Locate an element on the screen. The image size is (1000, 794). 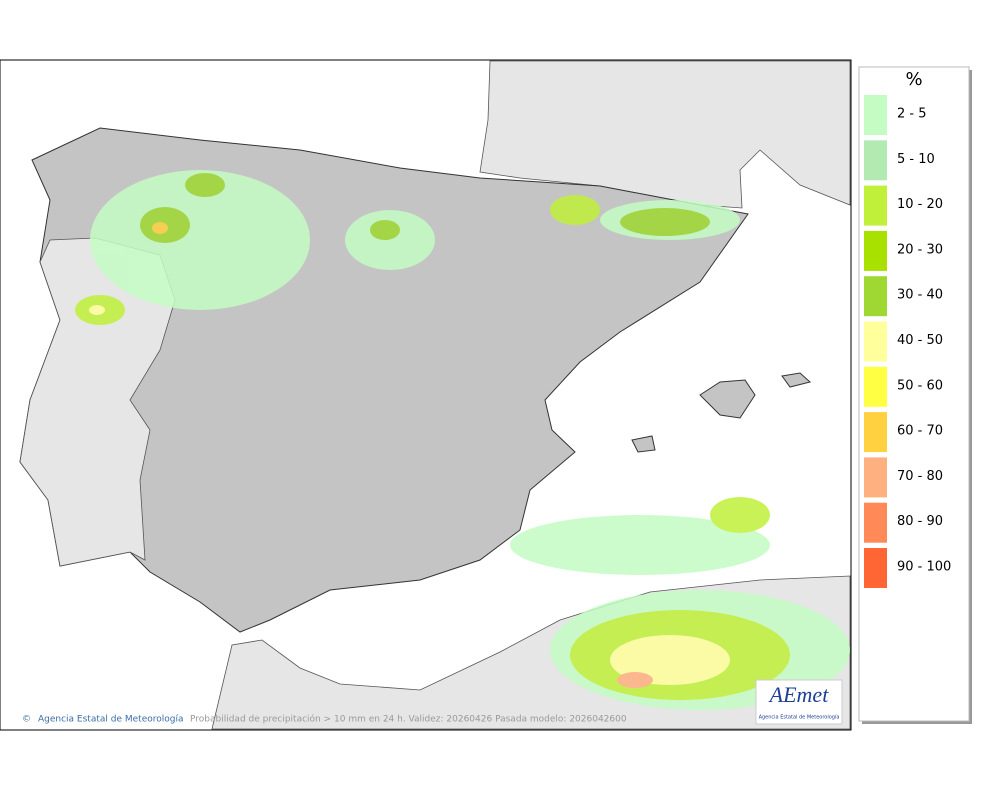
ibiza is located at coordinates (643, 444).